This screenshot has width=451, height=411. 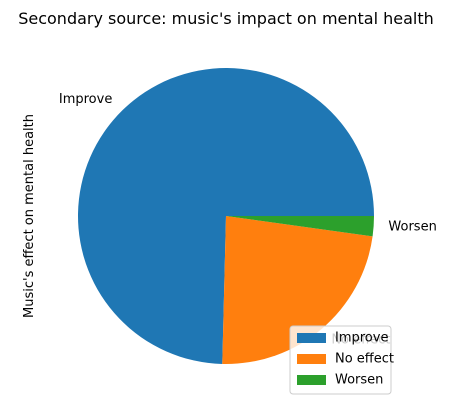 I want to click on legend-label-improve: Improve, so click(x=361, y=338).